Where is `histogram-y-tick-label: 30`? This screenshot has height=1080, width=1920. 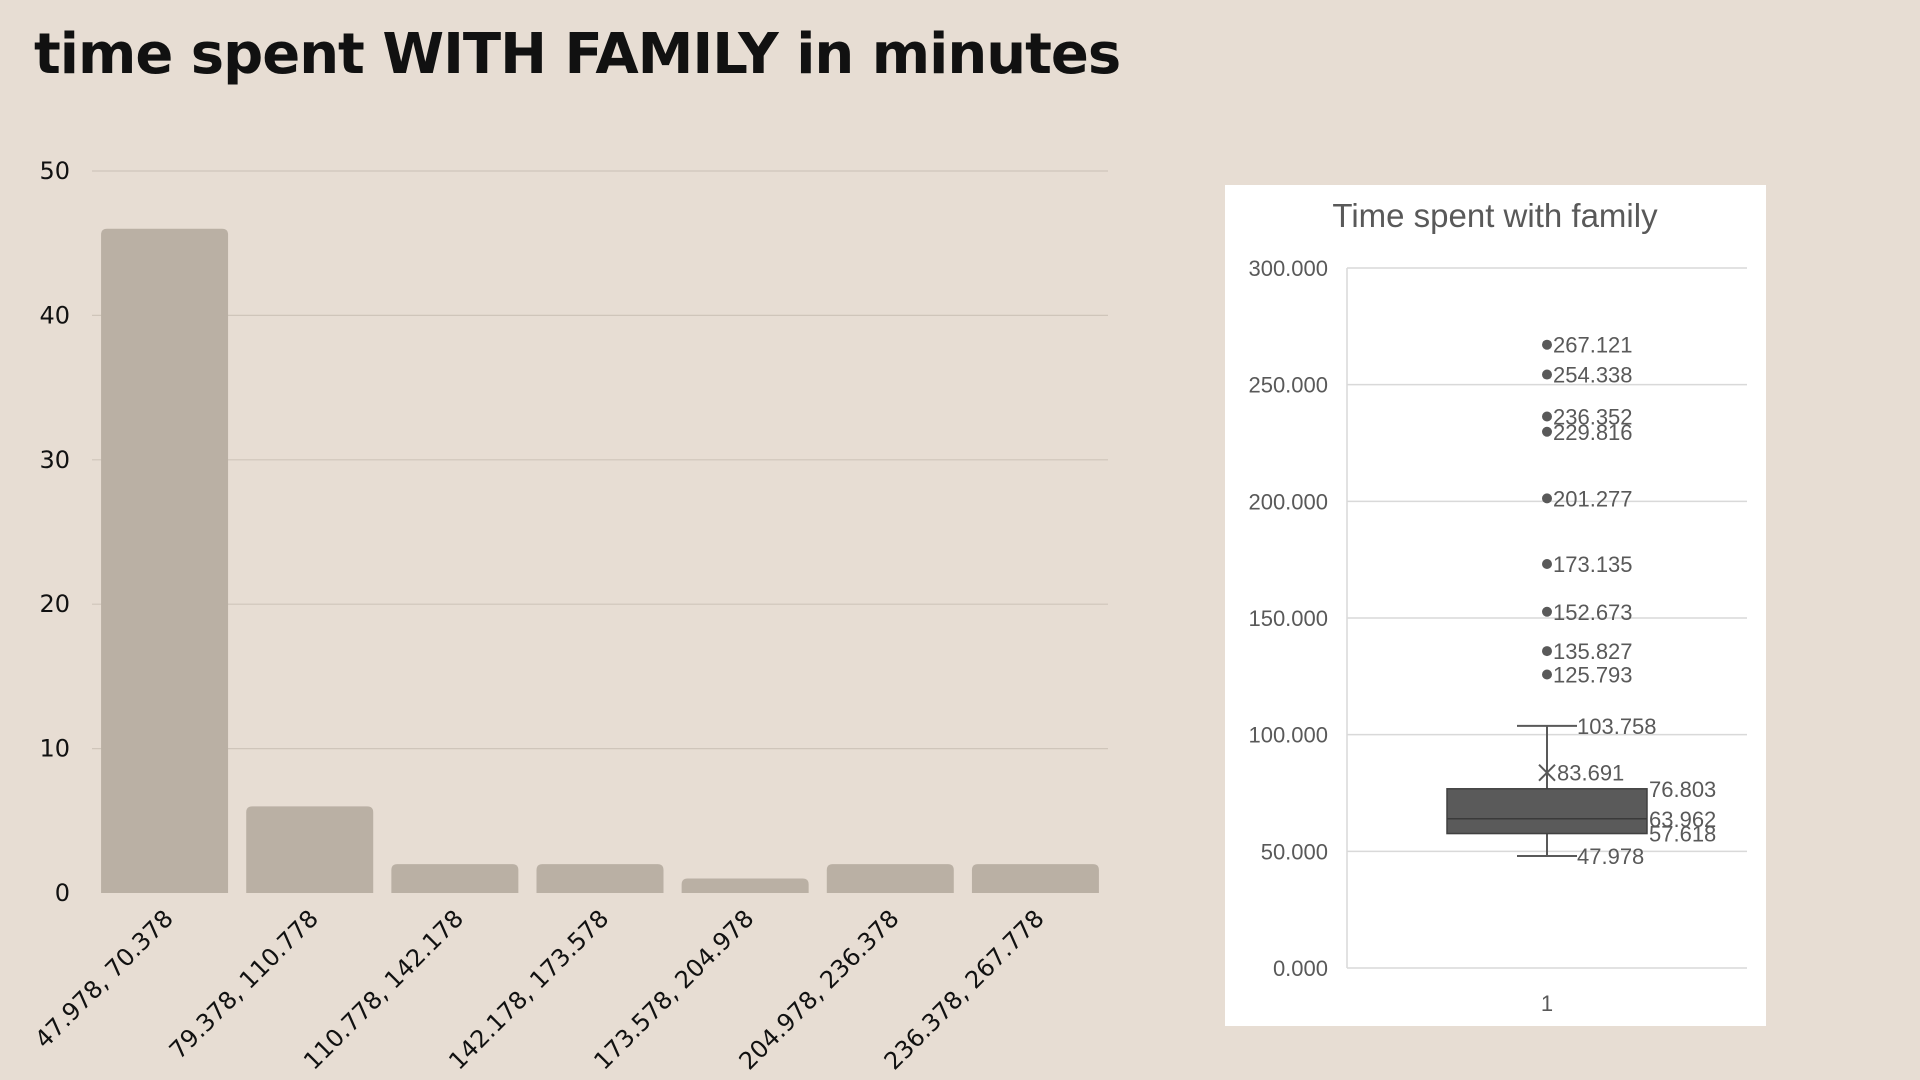 histogram-y-tick-label: 30 is located at coordinates (54, 460).